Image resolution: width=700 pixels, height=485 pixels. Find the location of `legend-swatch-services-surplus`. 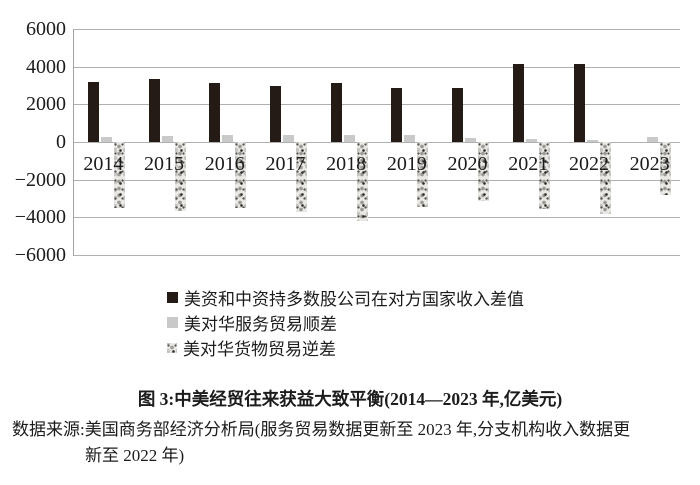

legend-swatch-services-surplus is located at coordinates (172, 322).